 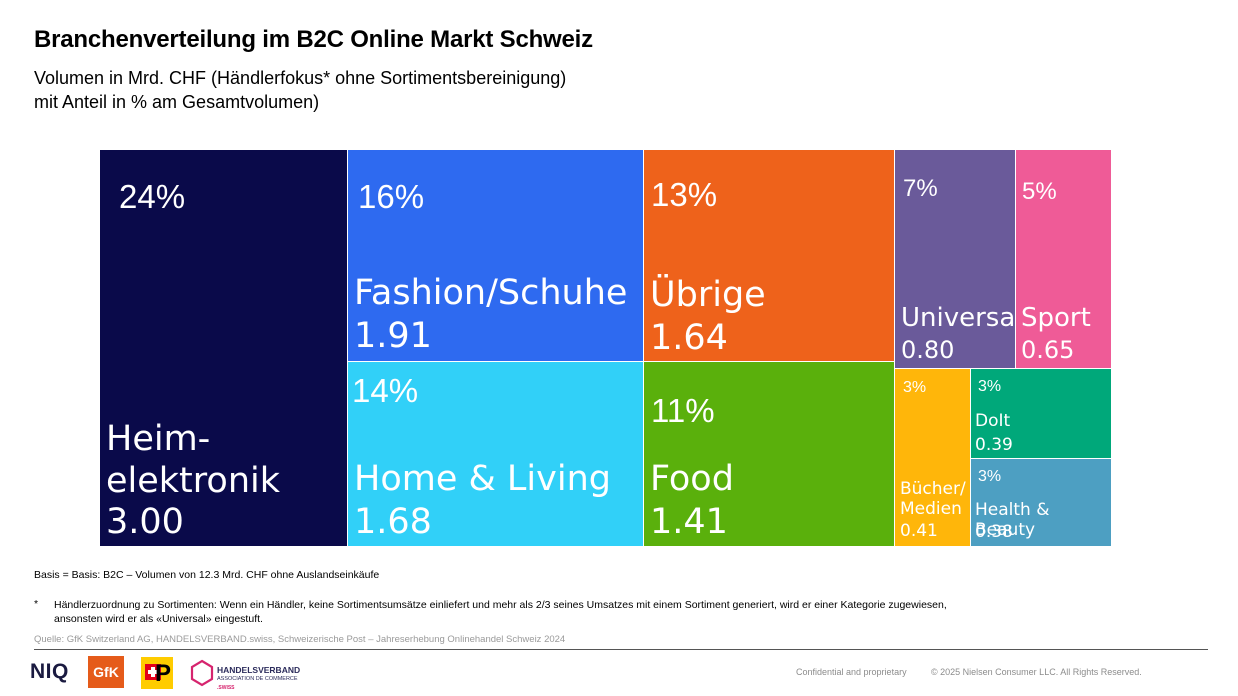 What do you see at coordinates (393, 522) in the screenshot?
I see `tile-value-label: 1.68` at bounding box center [393, 522].